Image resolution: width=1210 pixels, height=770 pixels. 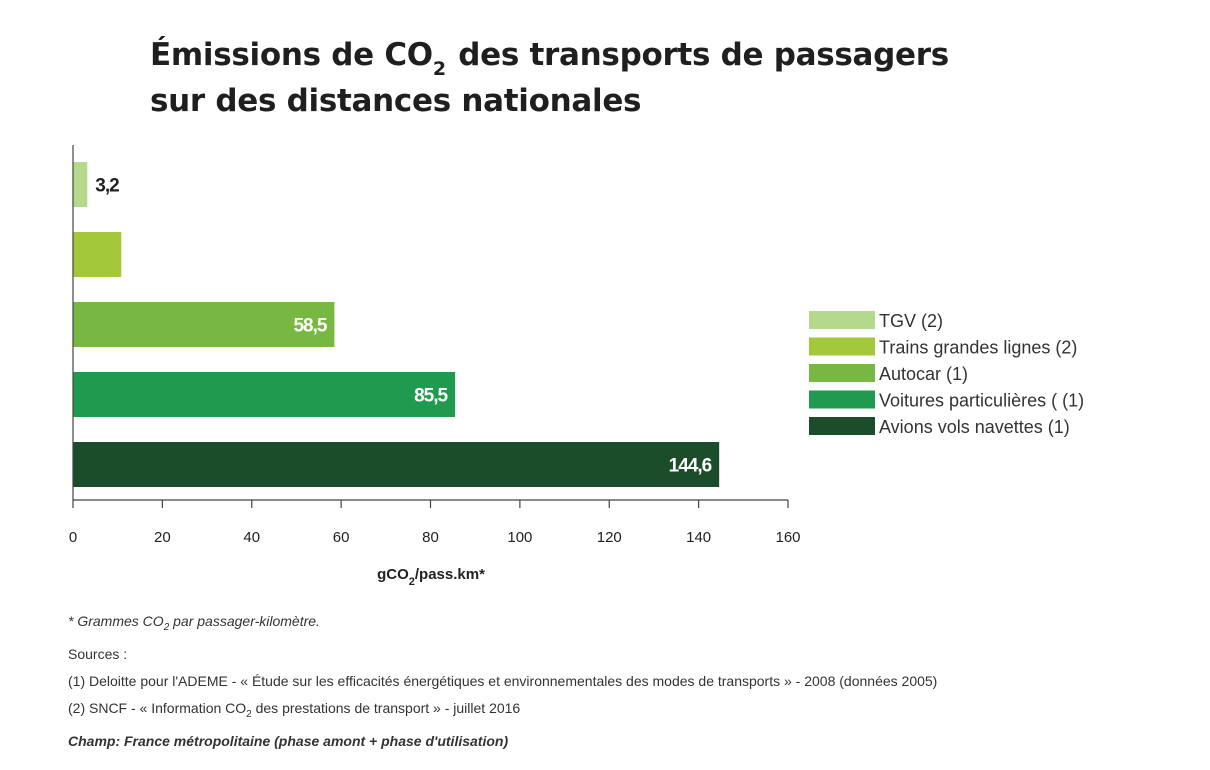 What do you see at coordinates (98, 653) in the screenshot?
I see `sources-label: Sources :` at bounding box center [98, 653].